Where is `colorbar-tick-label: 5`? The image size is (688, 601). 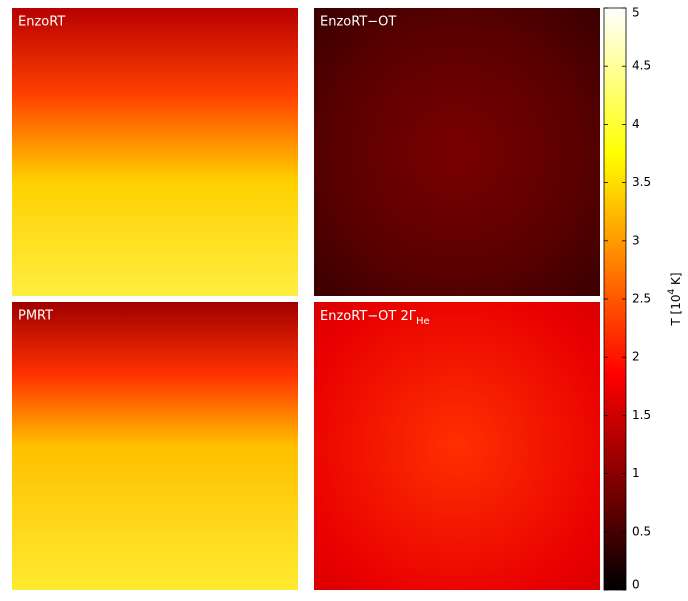
colorbar-tick-label: 5 is located at coordinates (636, 13).